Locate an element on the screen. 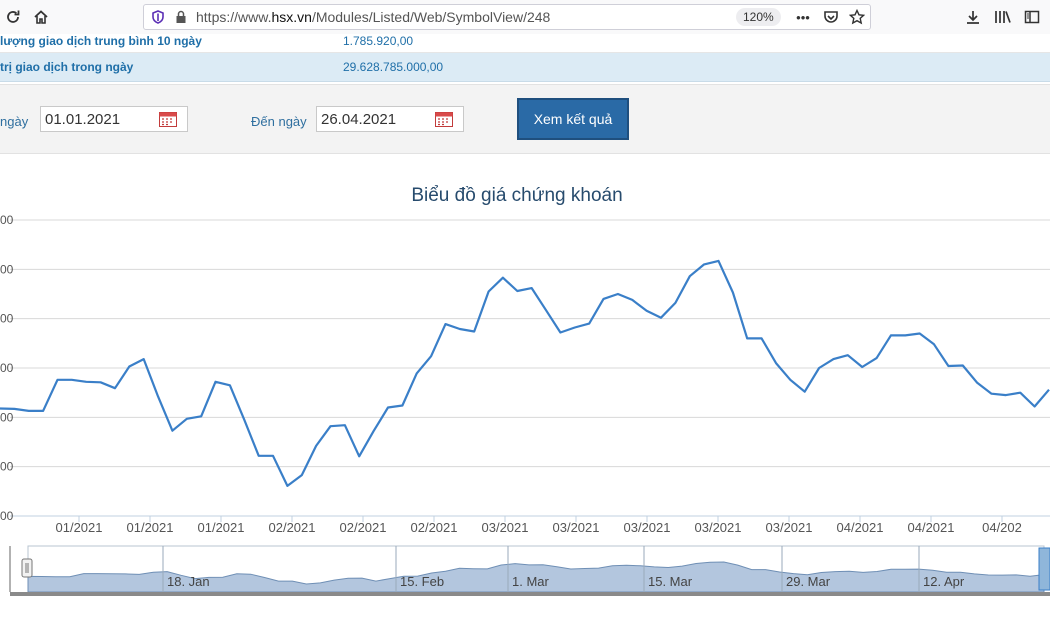 The height and width of the screenshot is (630, 1050). navigator-area is located at coordinates (536, 577).